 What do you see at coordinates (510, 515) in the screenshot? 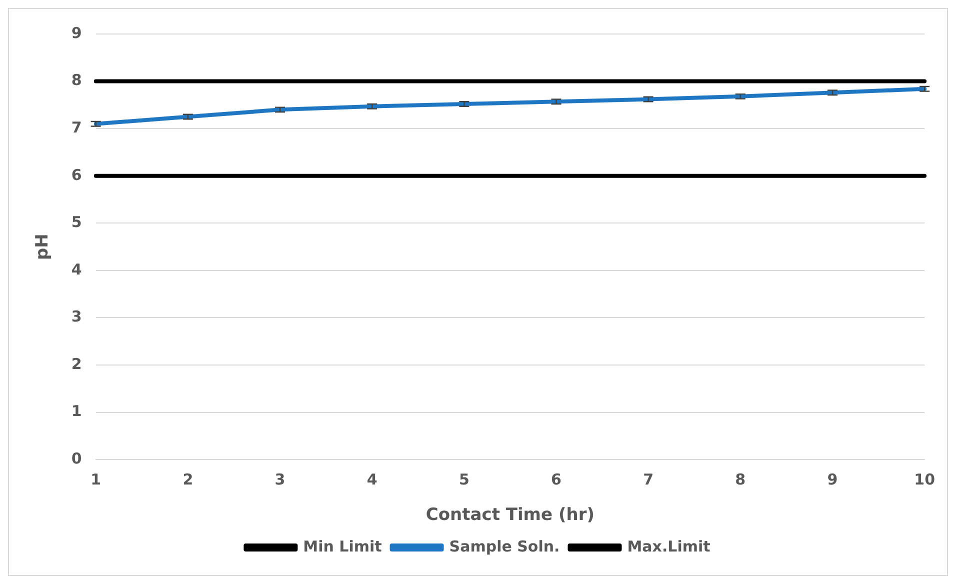
I see `x-axis-title: Contact Time (hr)` at bounding box center [510, 515].